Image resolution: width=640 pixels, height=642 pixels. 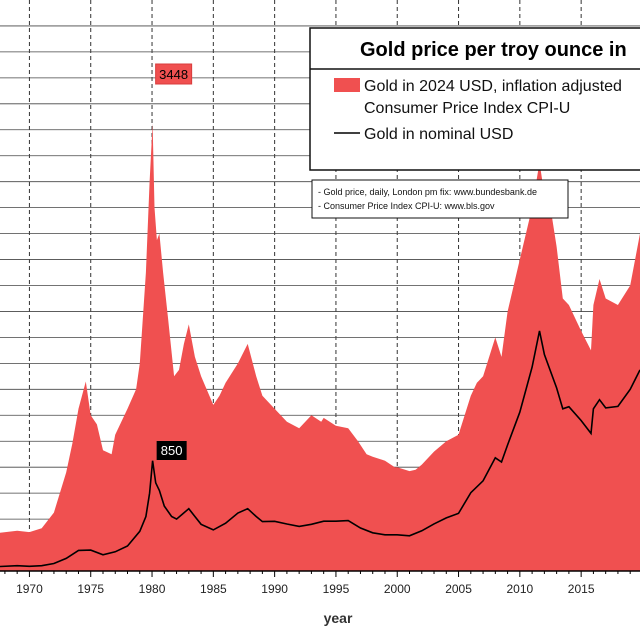 What do you see at coordinates (467, 108) in the screenshot?
I see `legend-label-inflation-line2: Consumer Price Index CPI-U` at bounding box center [467, 108].